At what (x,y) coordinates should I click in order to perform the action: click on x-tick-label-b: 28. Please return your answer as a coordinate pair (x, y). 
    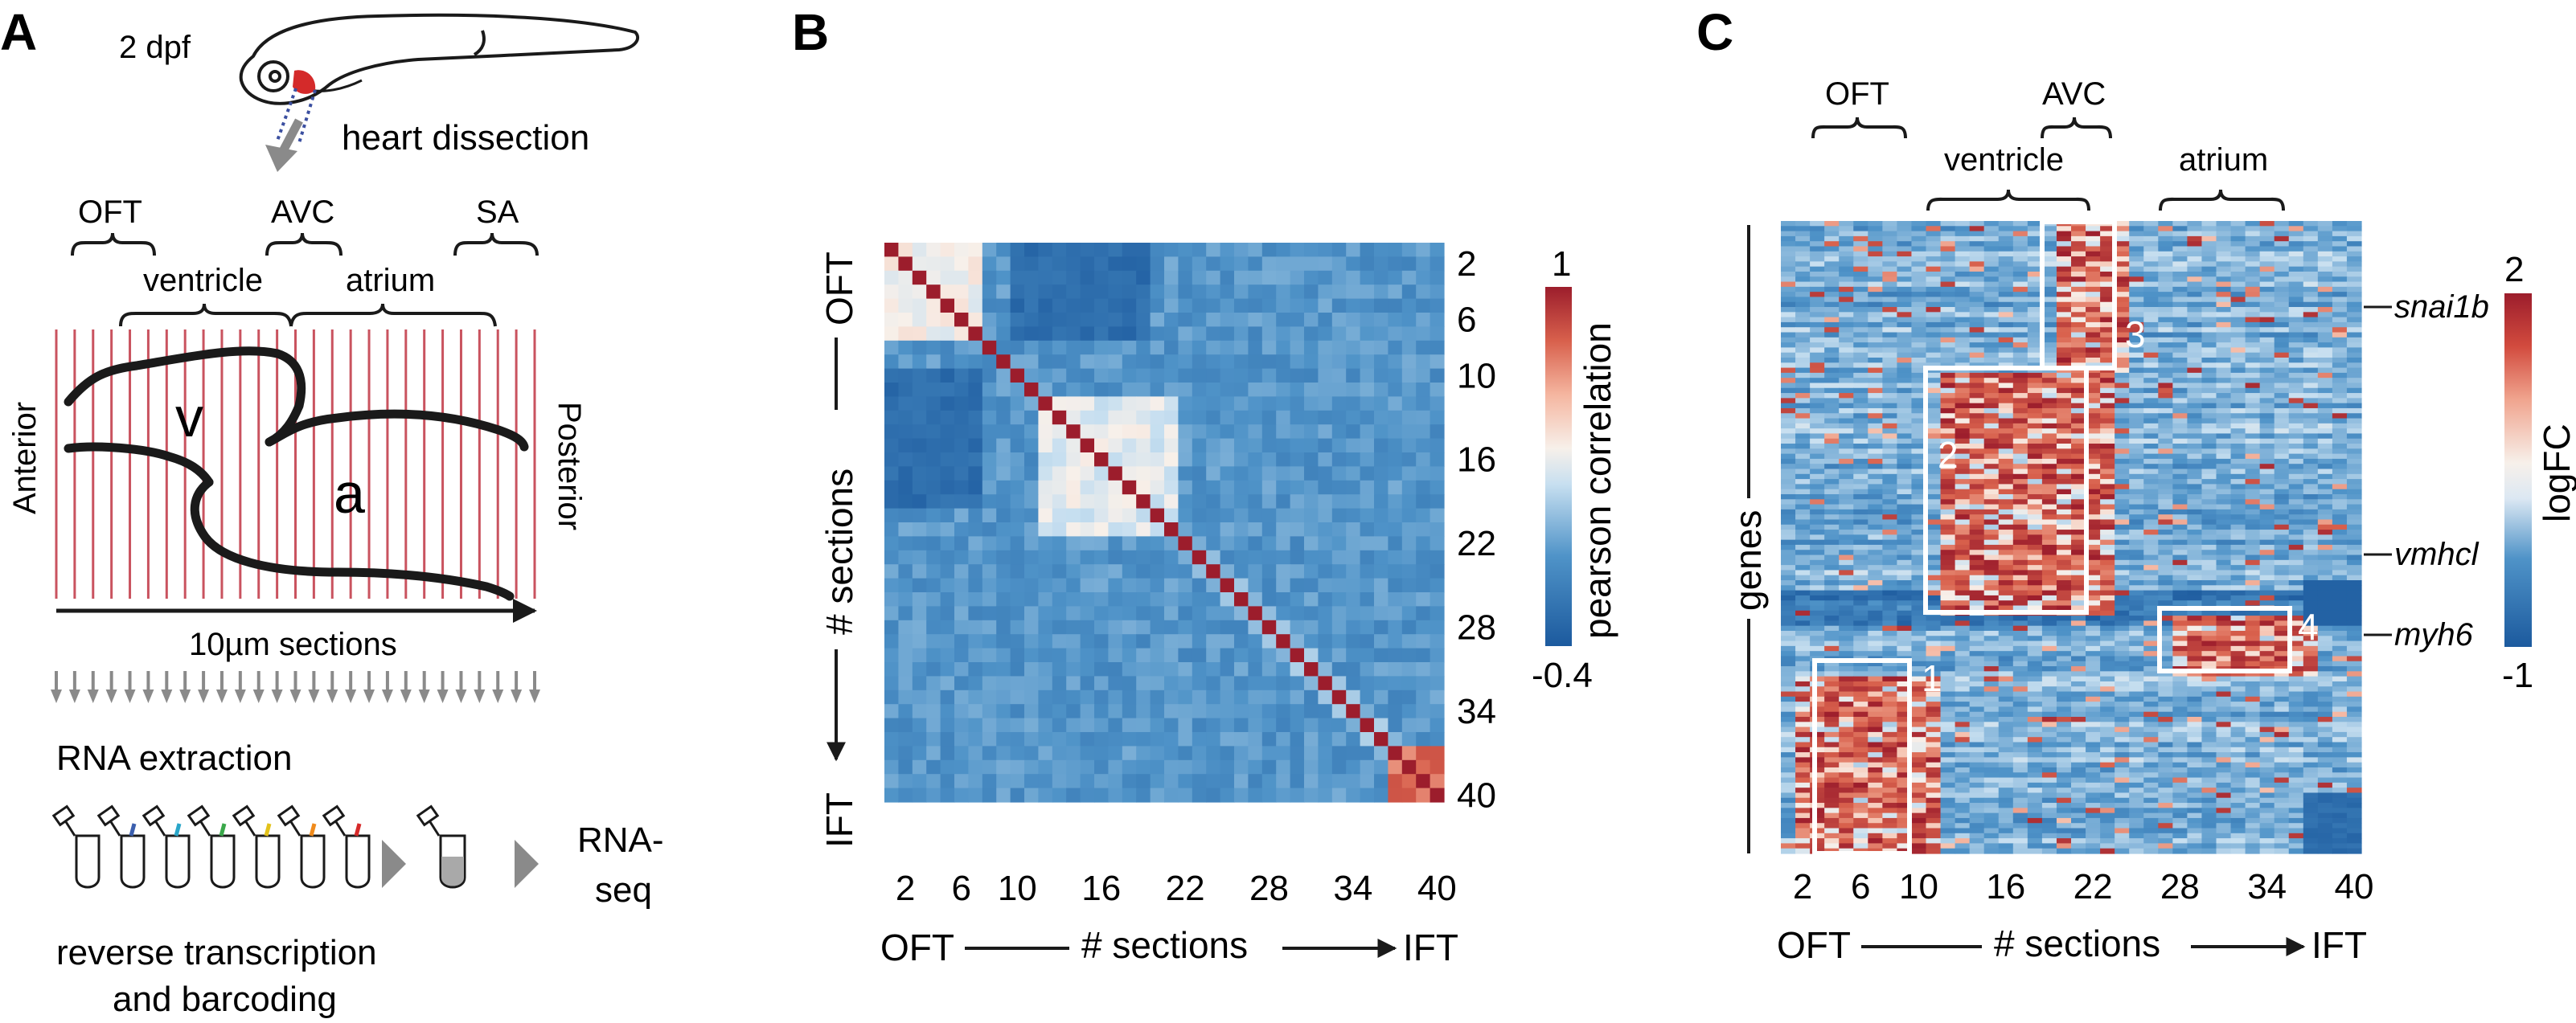
    Looking at the image, I should click on (1269, 889).